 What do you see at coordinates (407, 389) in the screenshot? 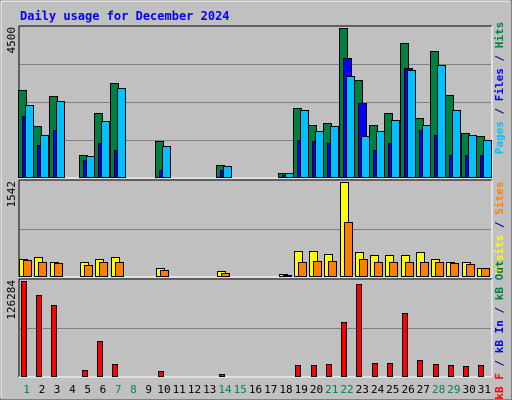
I see `x-tick-label: 26` at bounding box center [407, 389].